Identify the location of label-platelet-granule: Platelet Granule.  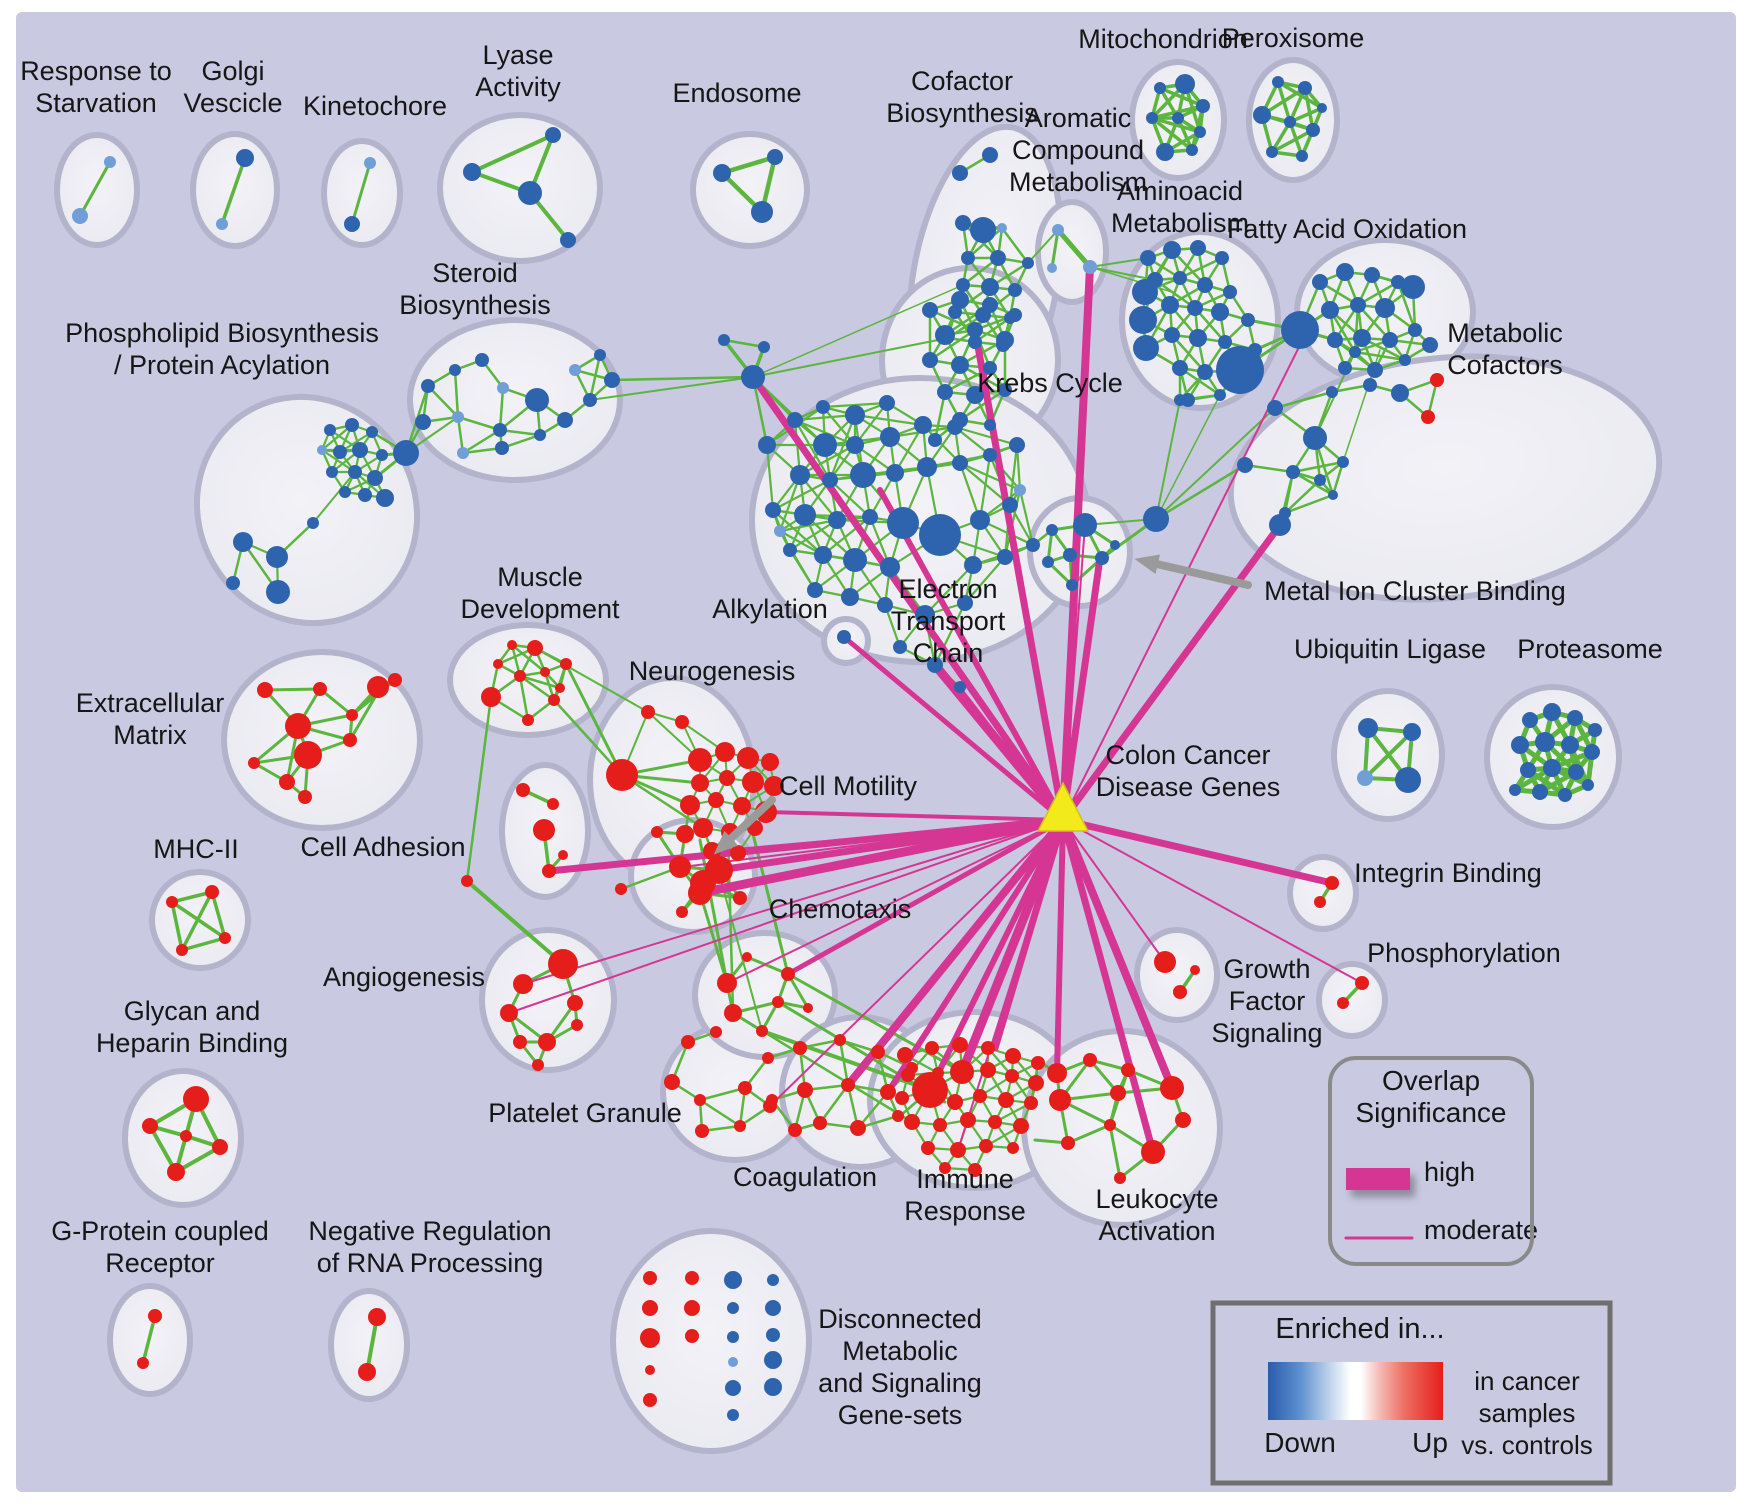
(585, 1113).